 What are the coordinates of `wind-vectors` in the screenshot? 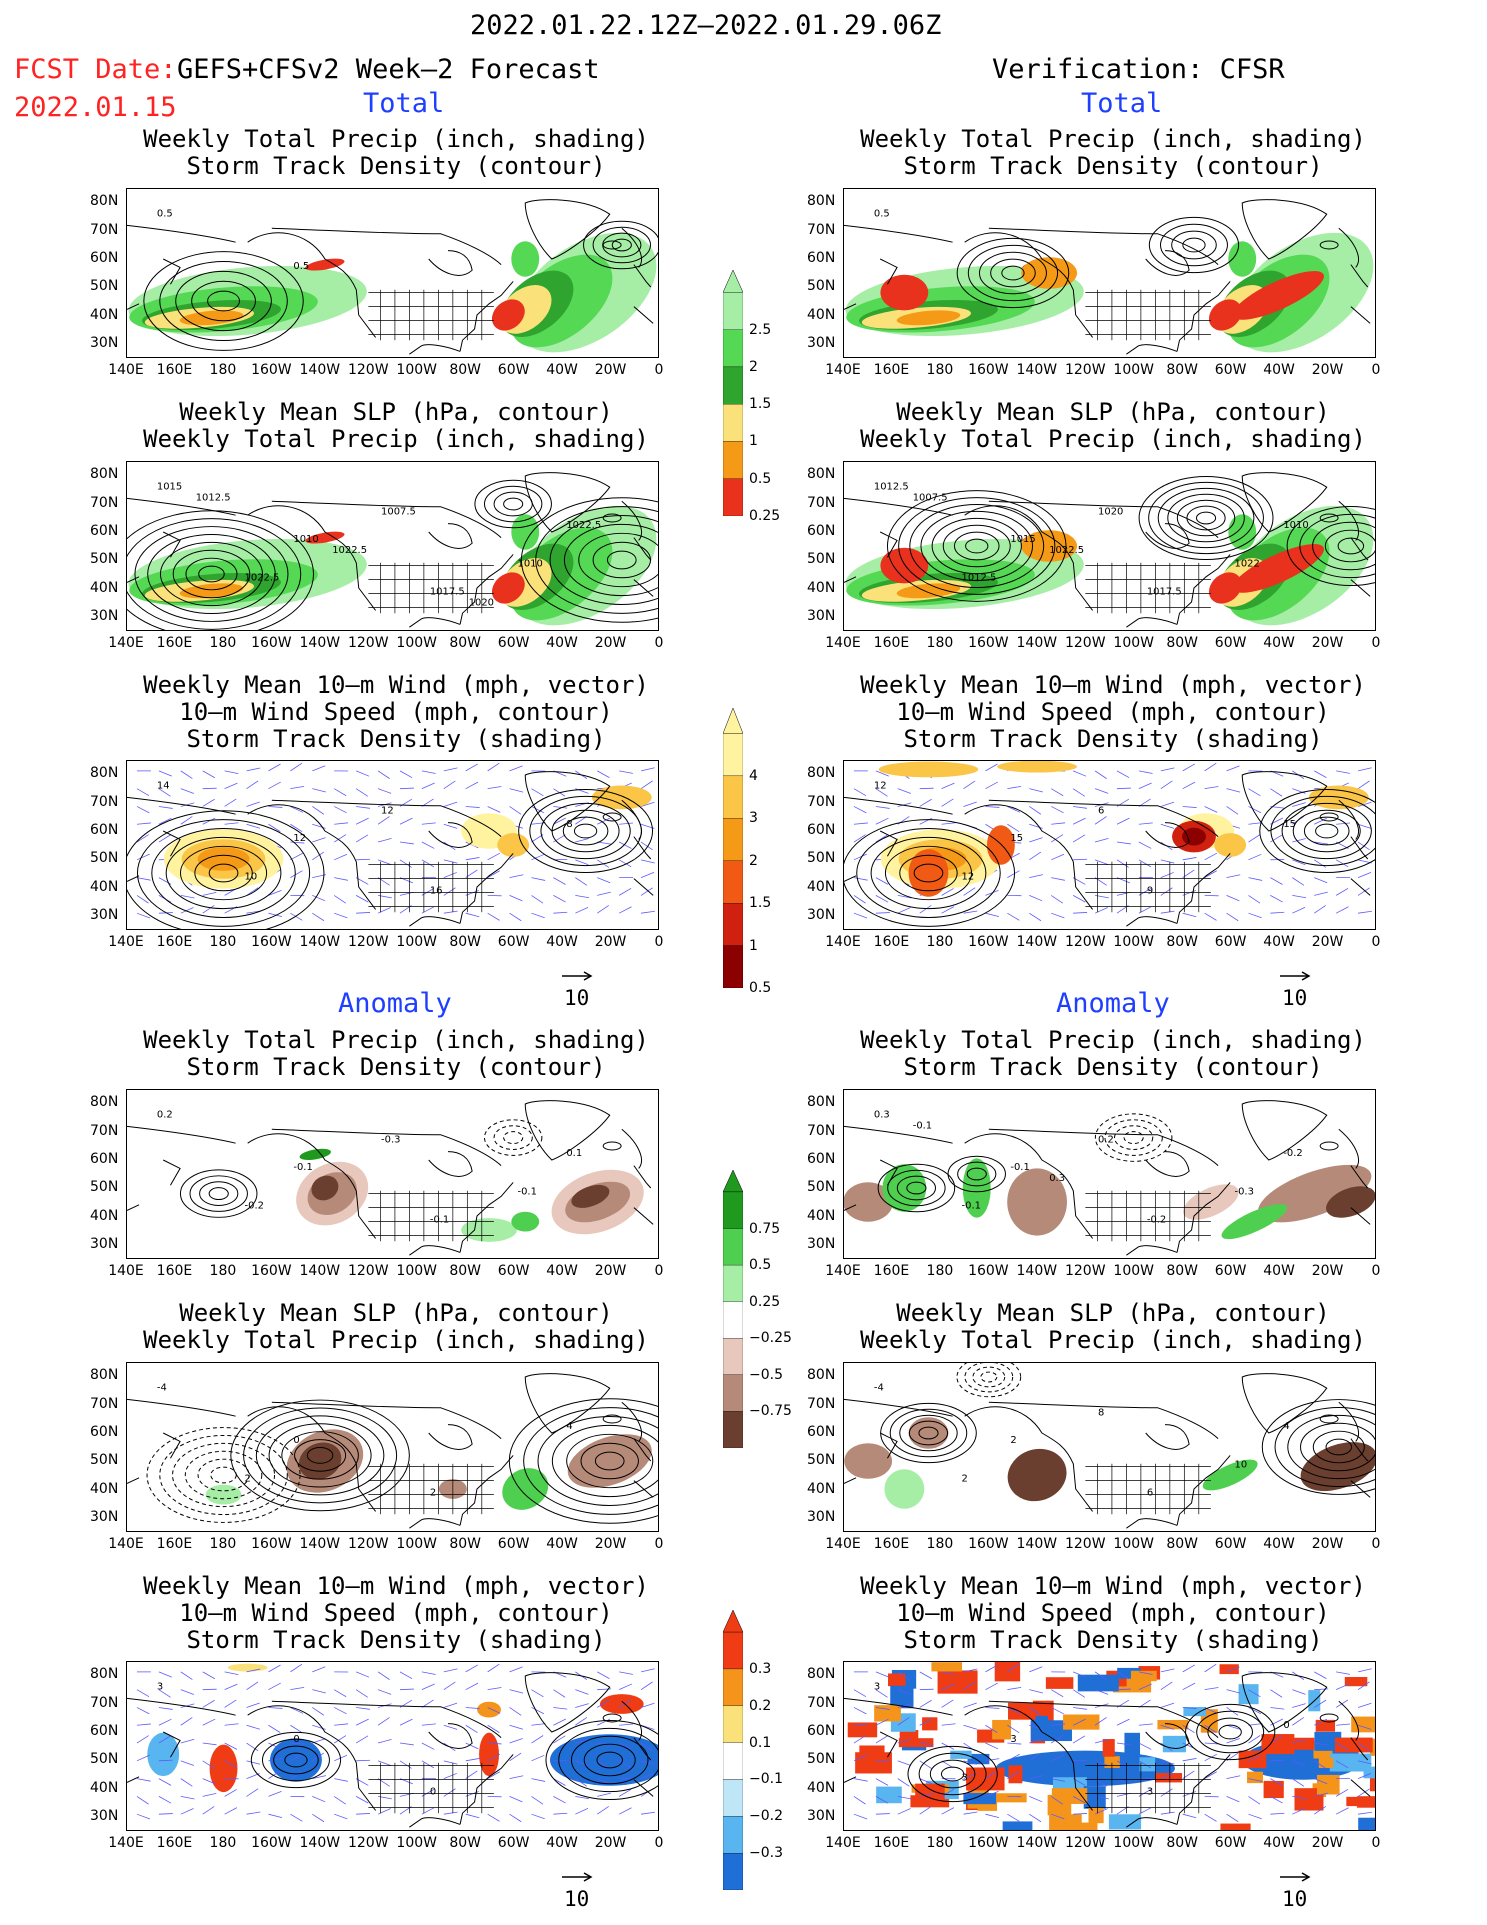 It's located at (1112, 1743).